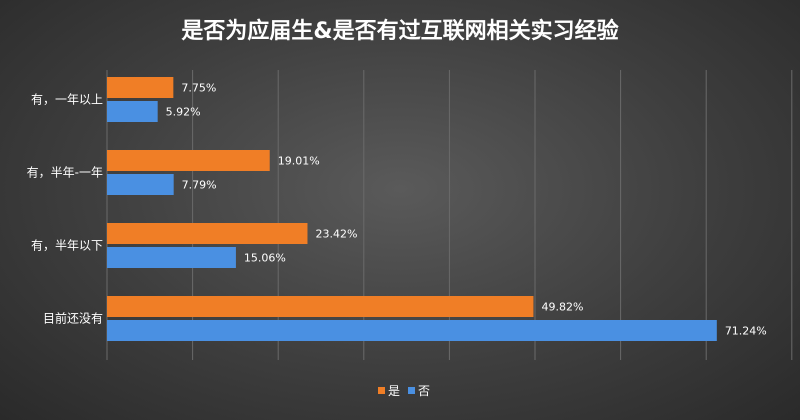 The height and width of the screenshot is (420, 800). I want to click on legend-label-yes: 是, so click(394, 391).